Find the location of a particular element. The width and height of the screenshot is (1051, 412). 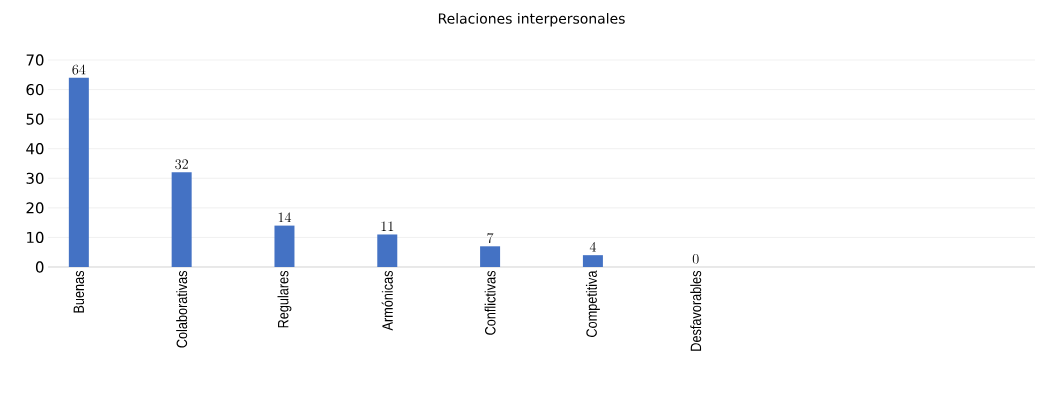

x-tick-label: Desfavorables is located at coordinates (696, 310).